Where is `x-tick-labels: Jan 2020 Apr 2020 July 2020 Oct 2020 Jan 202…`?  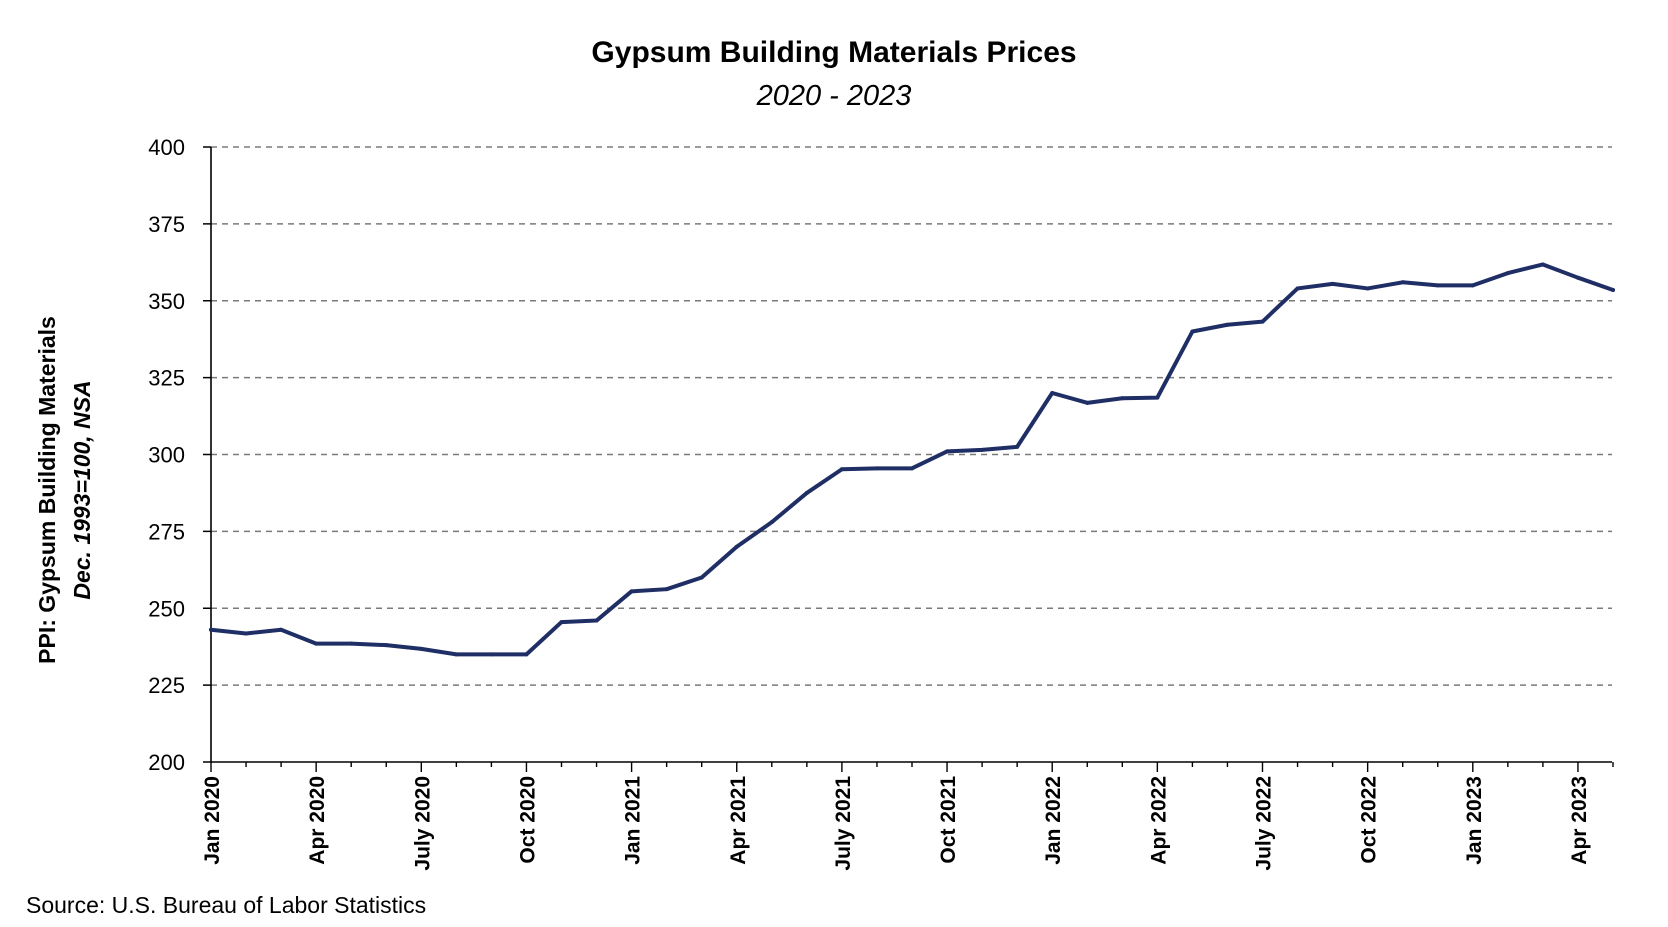
x-tick-labels: Jan 2020 Apr 2020 July 2020 Oct 2020 Jan 202… is located at coordinates (896, 823).